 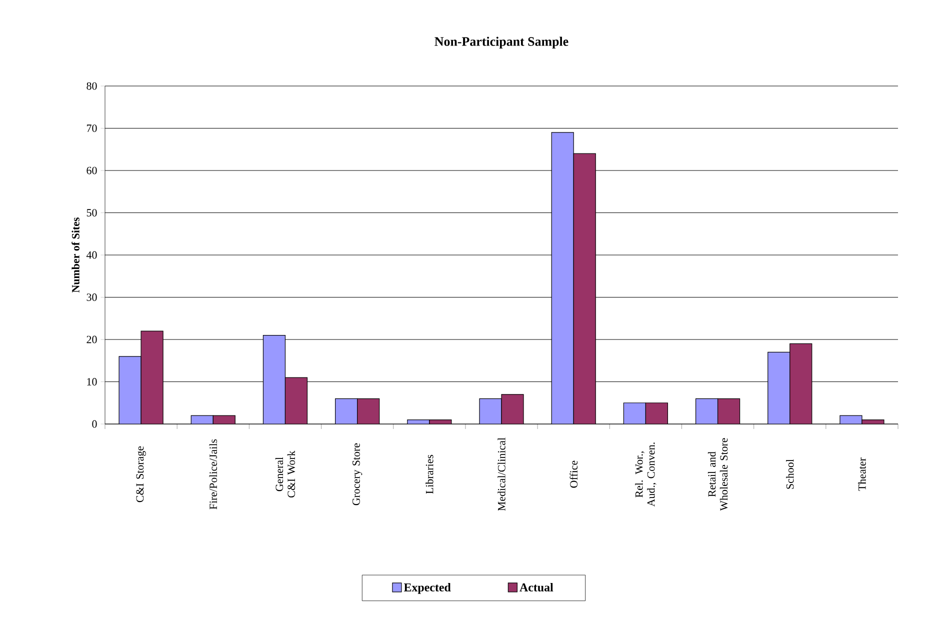 What do you see at coordinates (91, 128) in the screenshot?
I see `y-tick-label: 70` at bounding box center [91, 128].